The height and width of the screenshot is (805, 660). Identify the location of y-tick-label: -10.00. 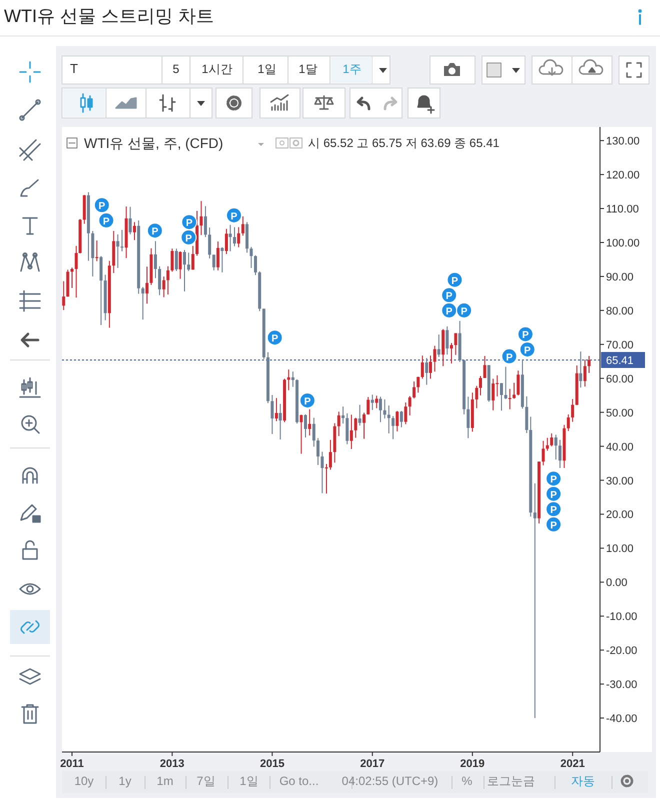
(622, 617).